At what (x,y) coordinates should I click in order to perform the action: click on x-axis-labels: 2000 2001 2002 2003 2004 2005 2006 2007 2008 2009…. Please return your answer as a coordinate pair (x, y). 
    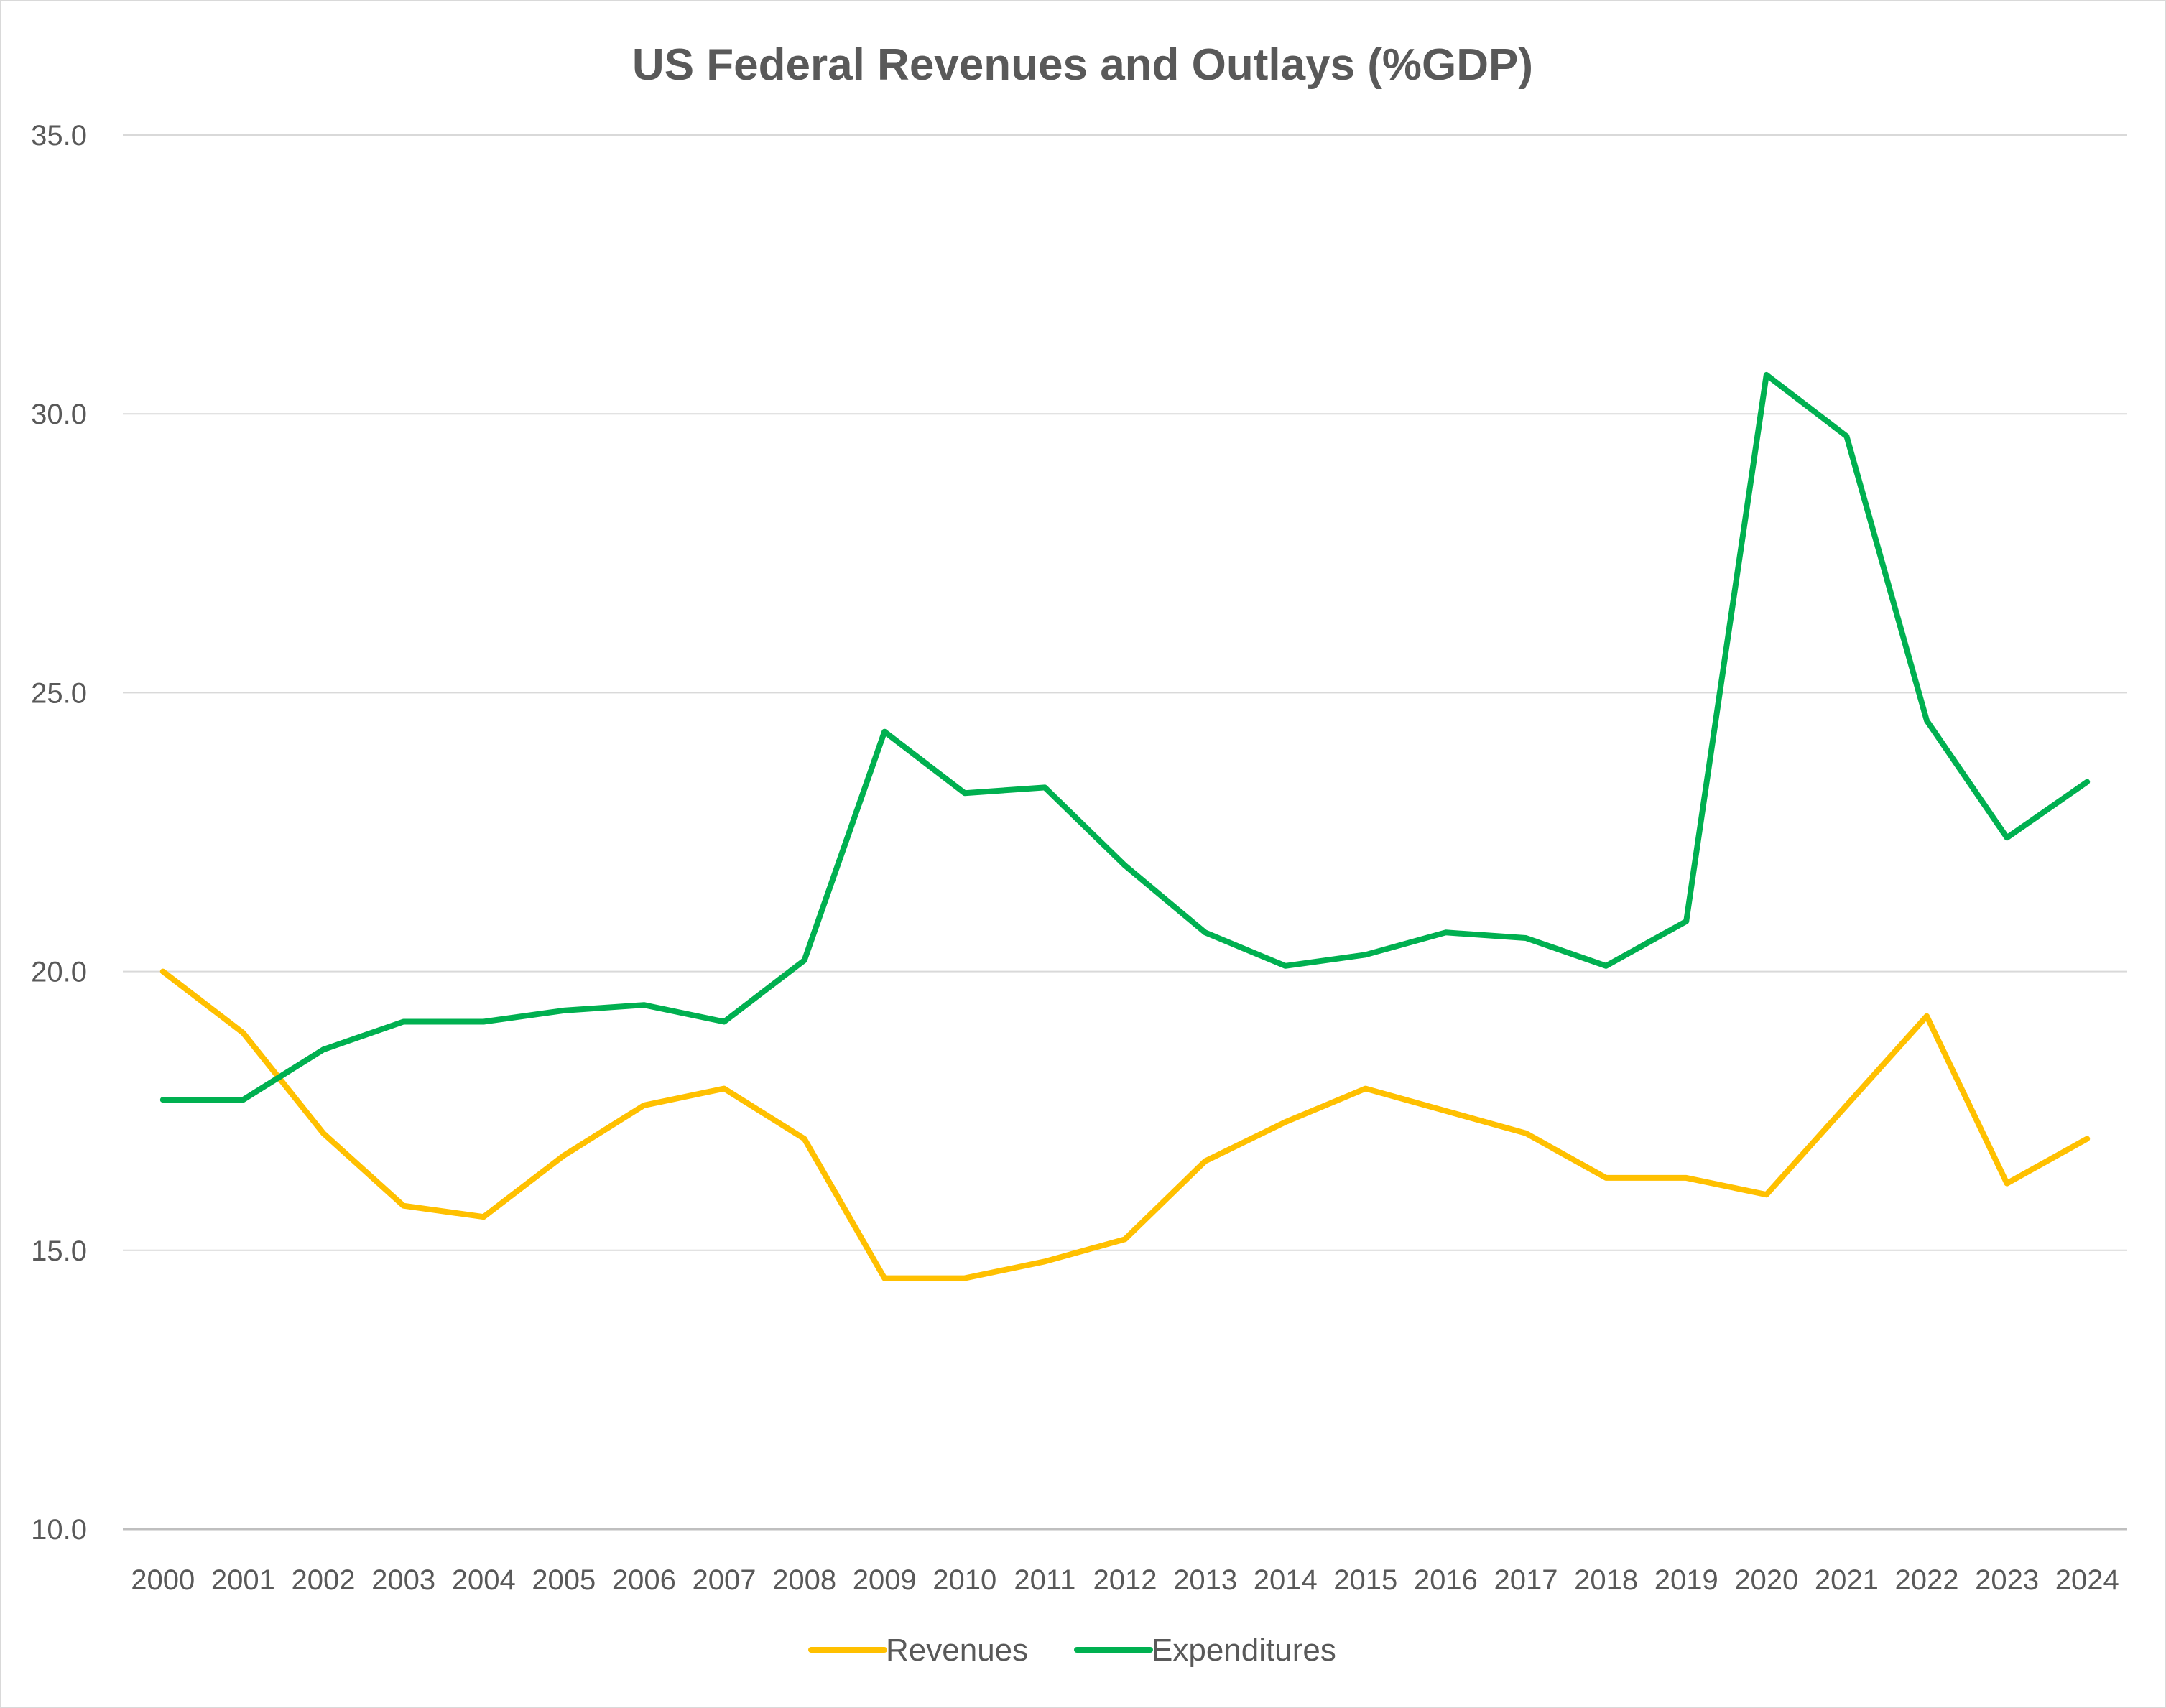
    Looking at the image, I should click on (1125, 1580).